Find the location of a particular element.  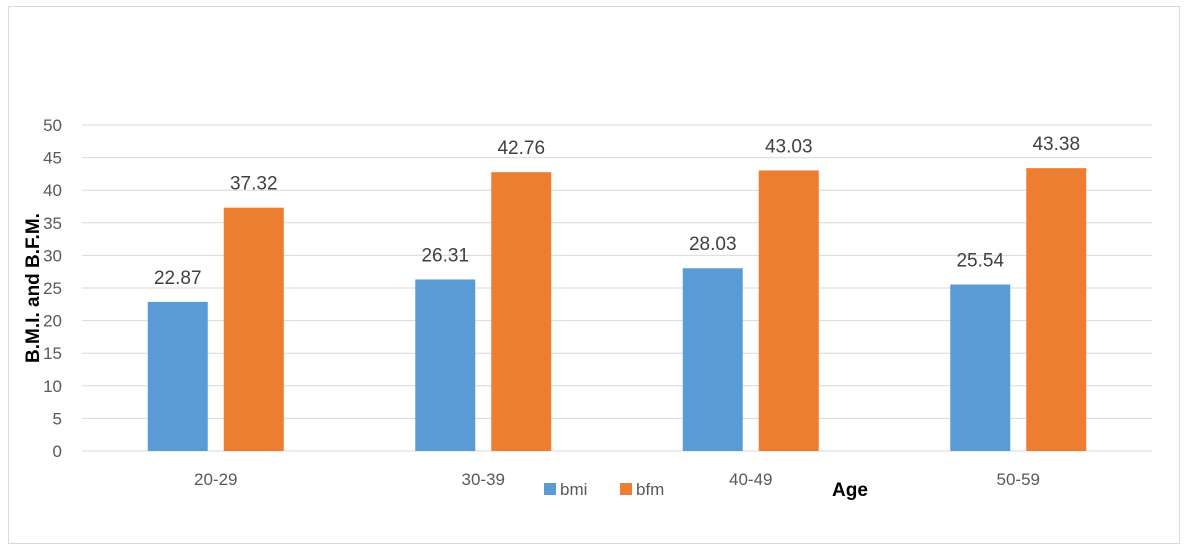

y-axis-ticks: 0 5 10 15 20 25 30 35 40 45 50 is located at coordinates (52, 288).